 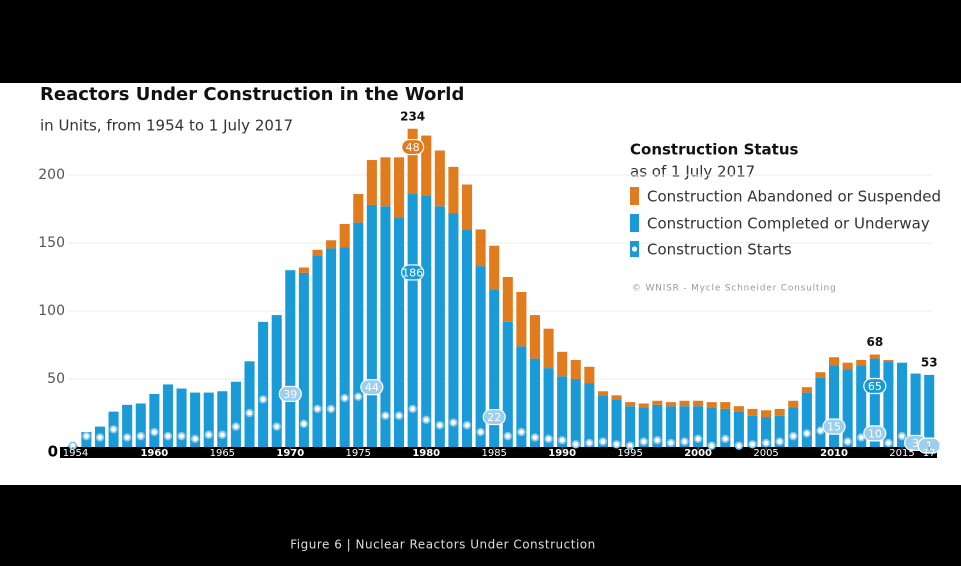 I want to click on data-label: 48, so click(x=413, y=147).